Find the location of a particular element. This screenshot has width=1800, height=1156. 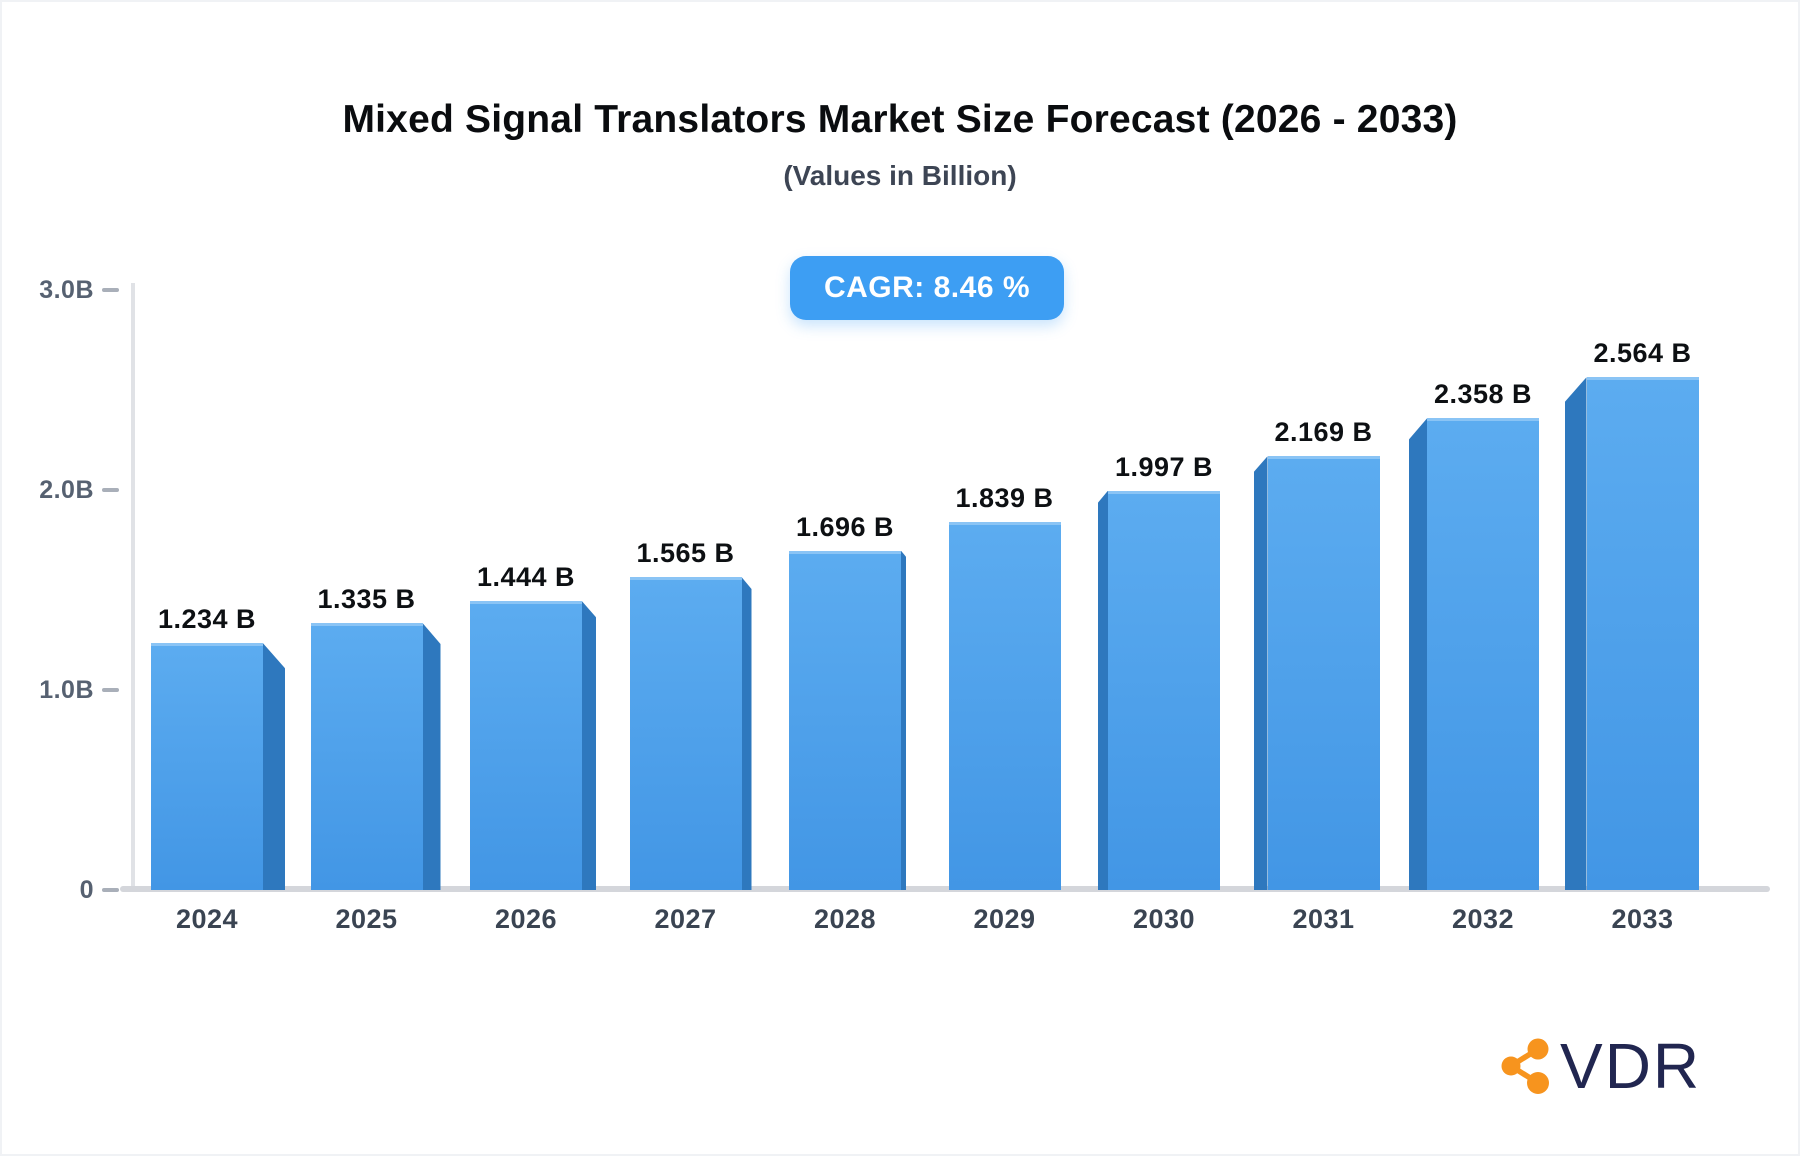

share-network-icon is located at coordinates (1525, 1066).